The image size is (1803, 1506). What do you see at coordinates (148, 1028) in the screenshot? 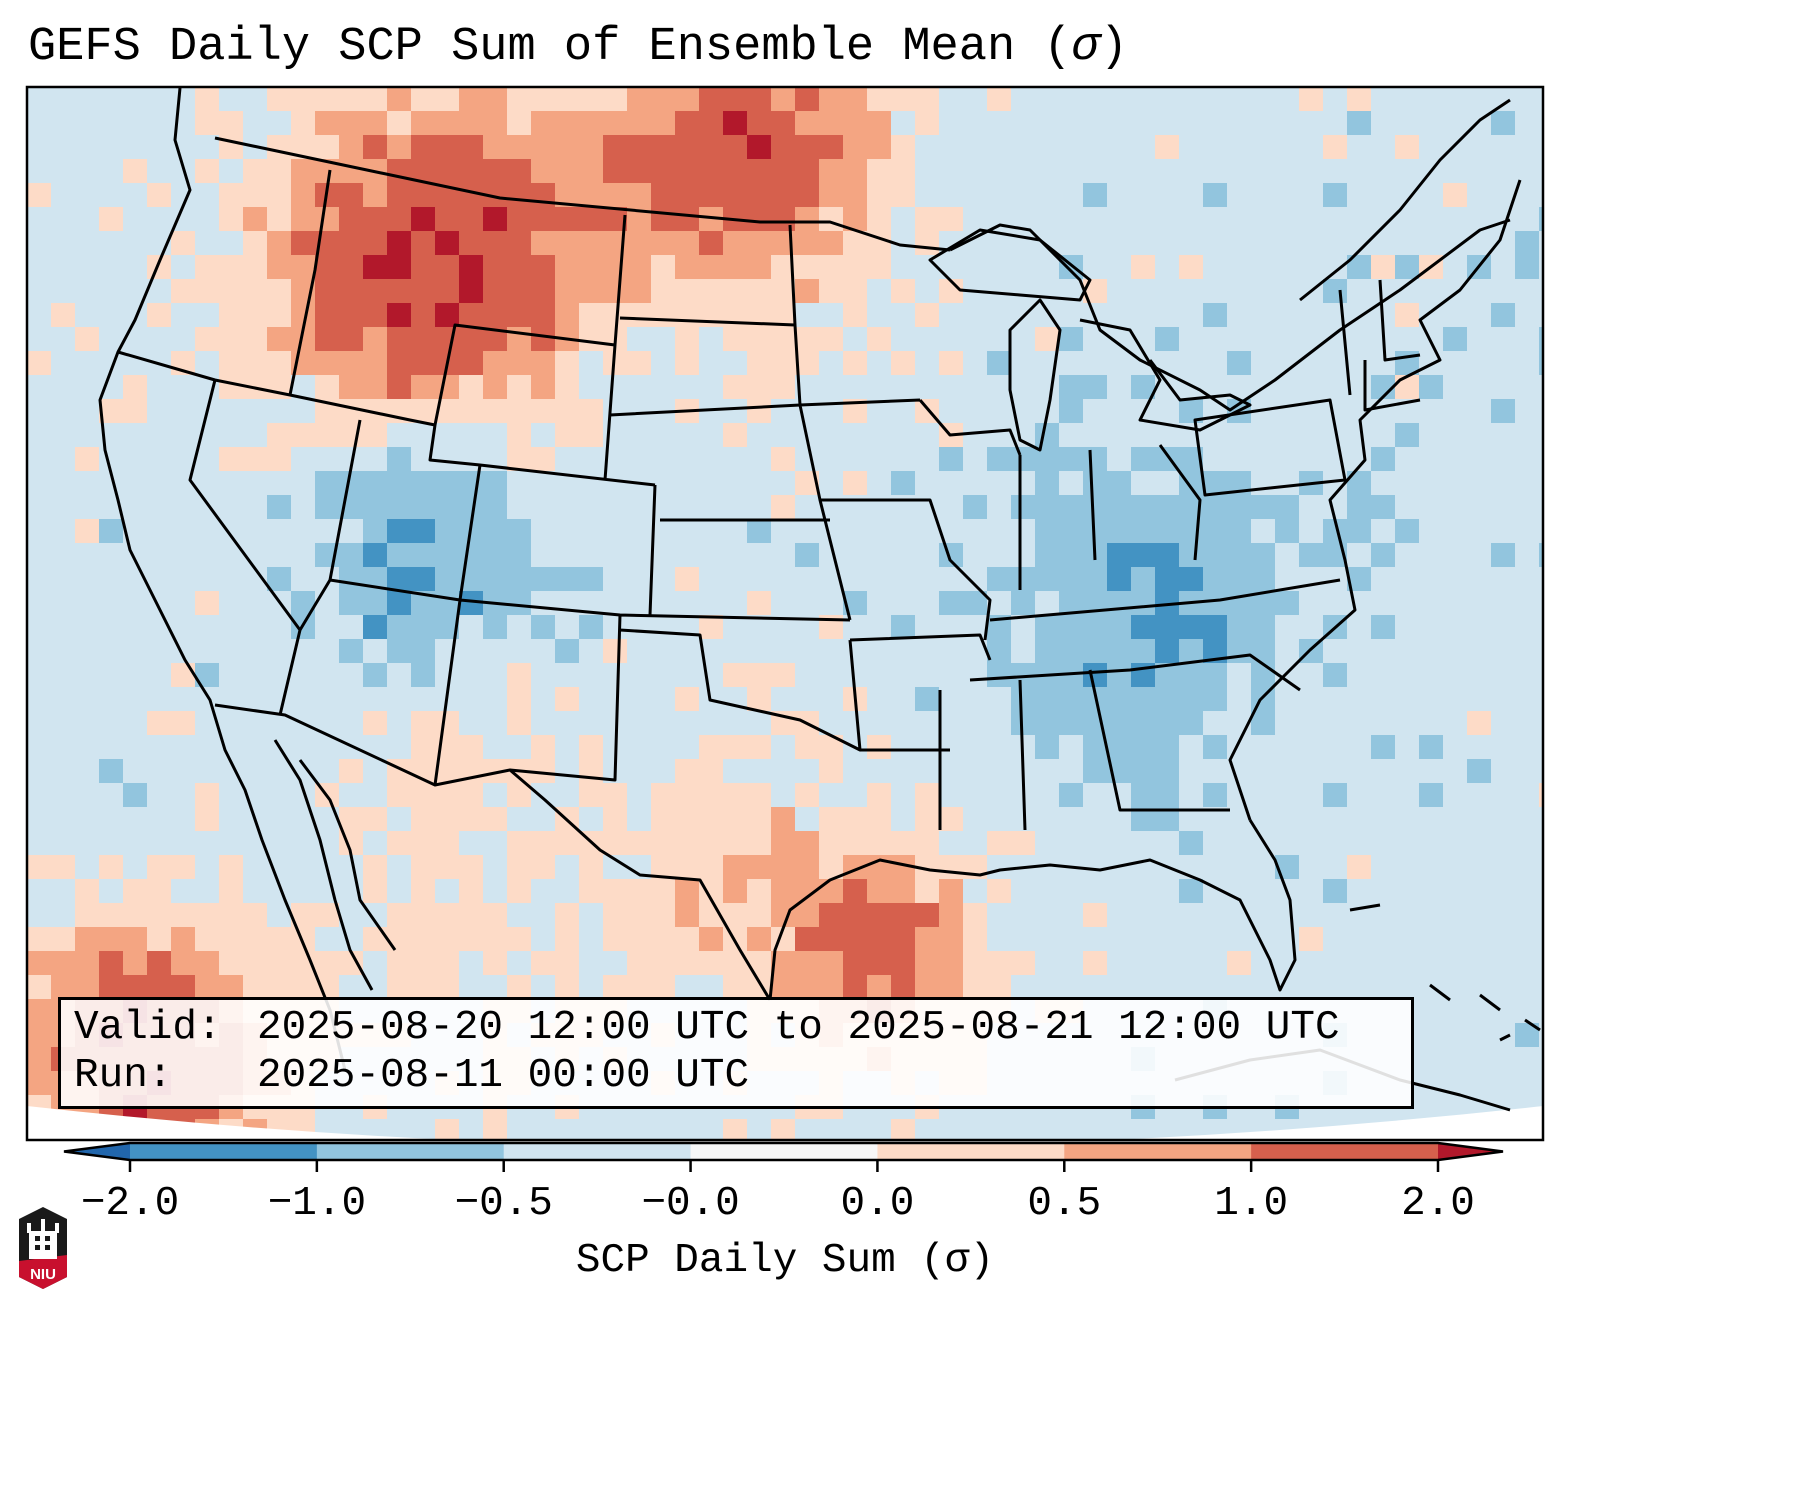
I see `valid-label: Valid:` at bounding box center [148, 1028].